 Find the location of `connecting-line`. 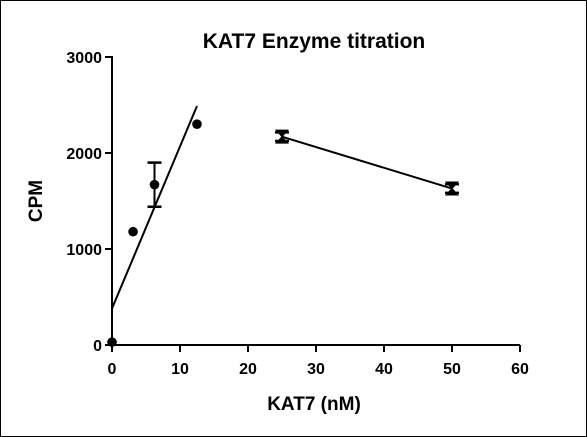

connecting-line is located at coordinates (367, 162).